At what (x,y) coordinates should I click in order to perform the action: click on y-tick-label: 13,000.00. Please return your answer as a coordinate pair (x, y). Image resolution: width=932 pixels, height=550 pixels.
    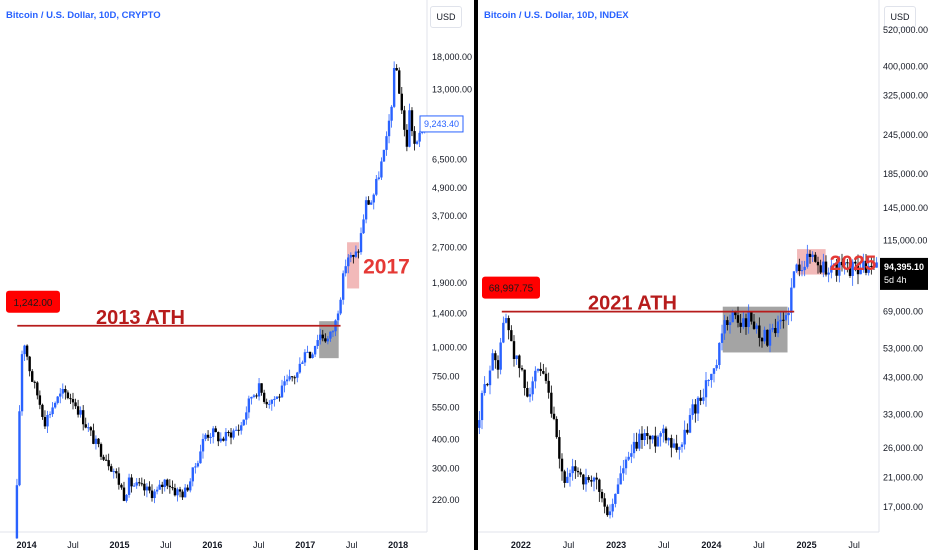
    Looking at the image, I should click on (452, 90).